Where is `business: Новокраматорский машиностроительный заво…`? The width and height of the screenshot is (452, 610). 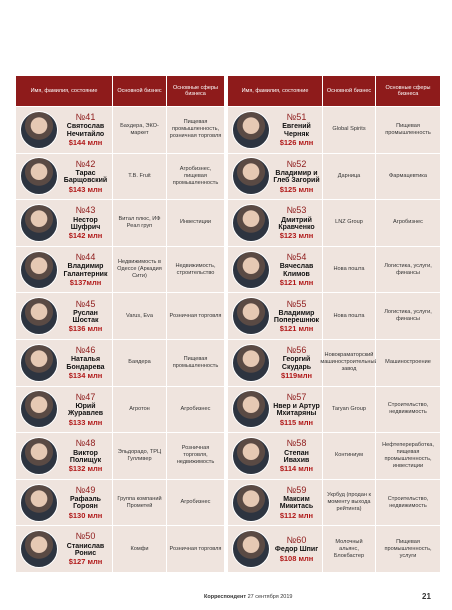 business: Новокраматорский машиностроительный заво… is located at coordinates (349, 362).